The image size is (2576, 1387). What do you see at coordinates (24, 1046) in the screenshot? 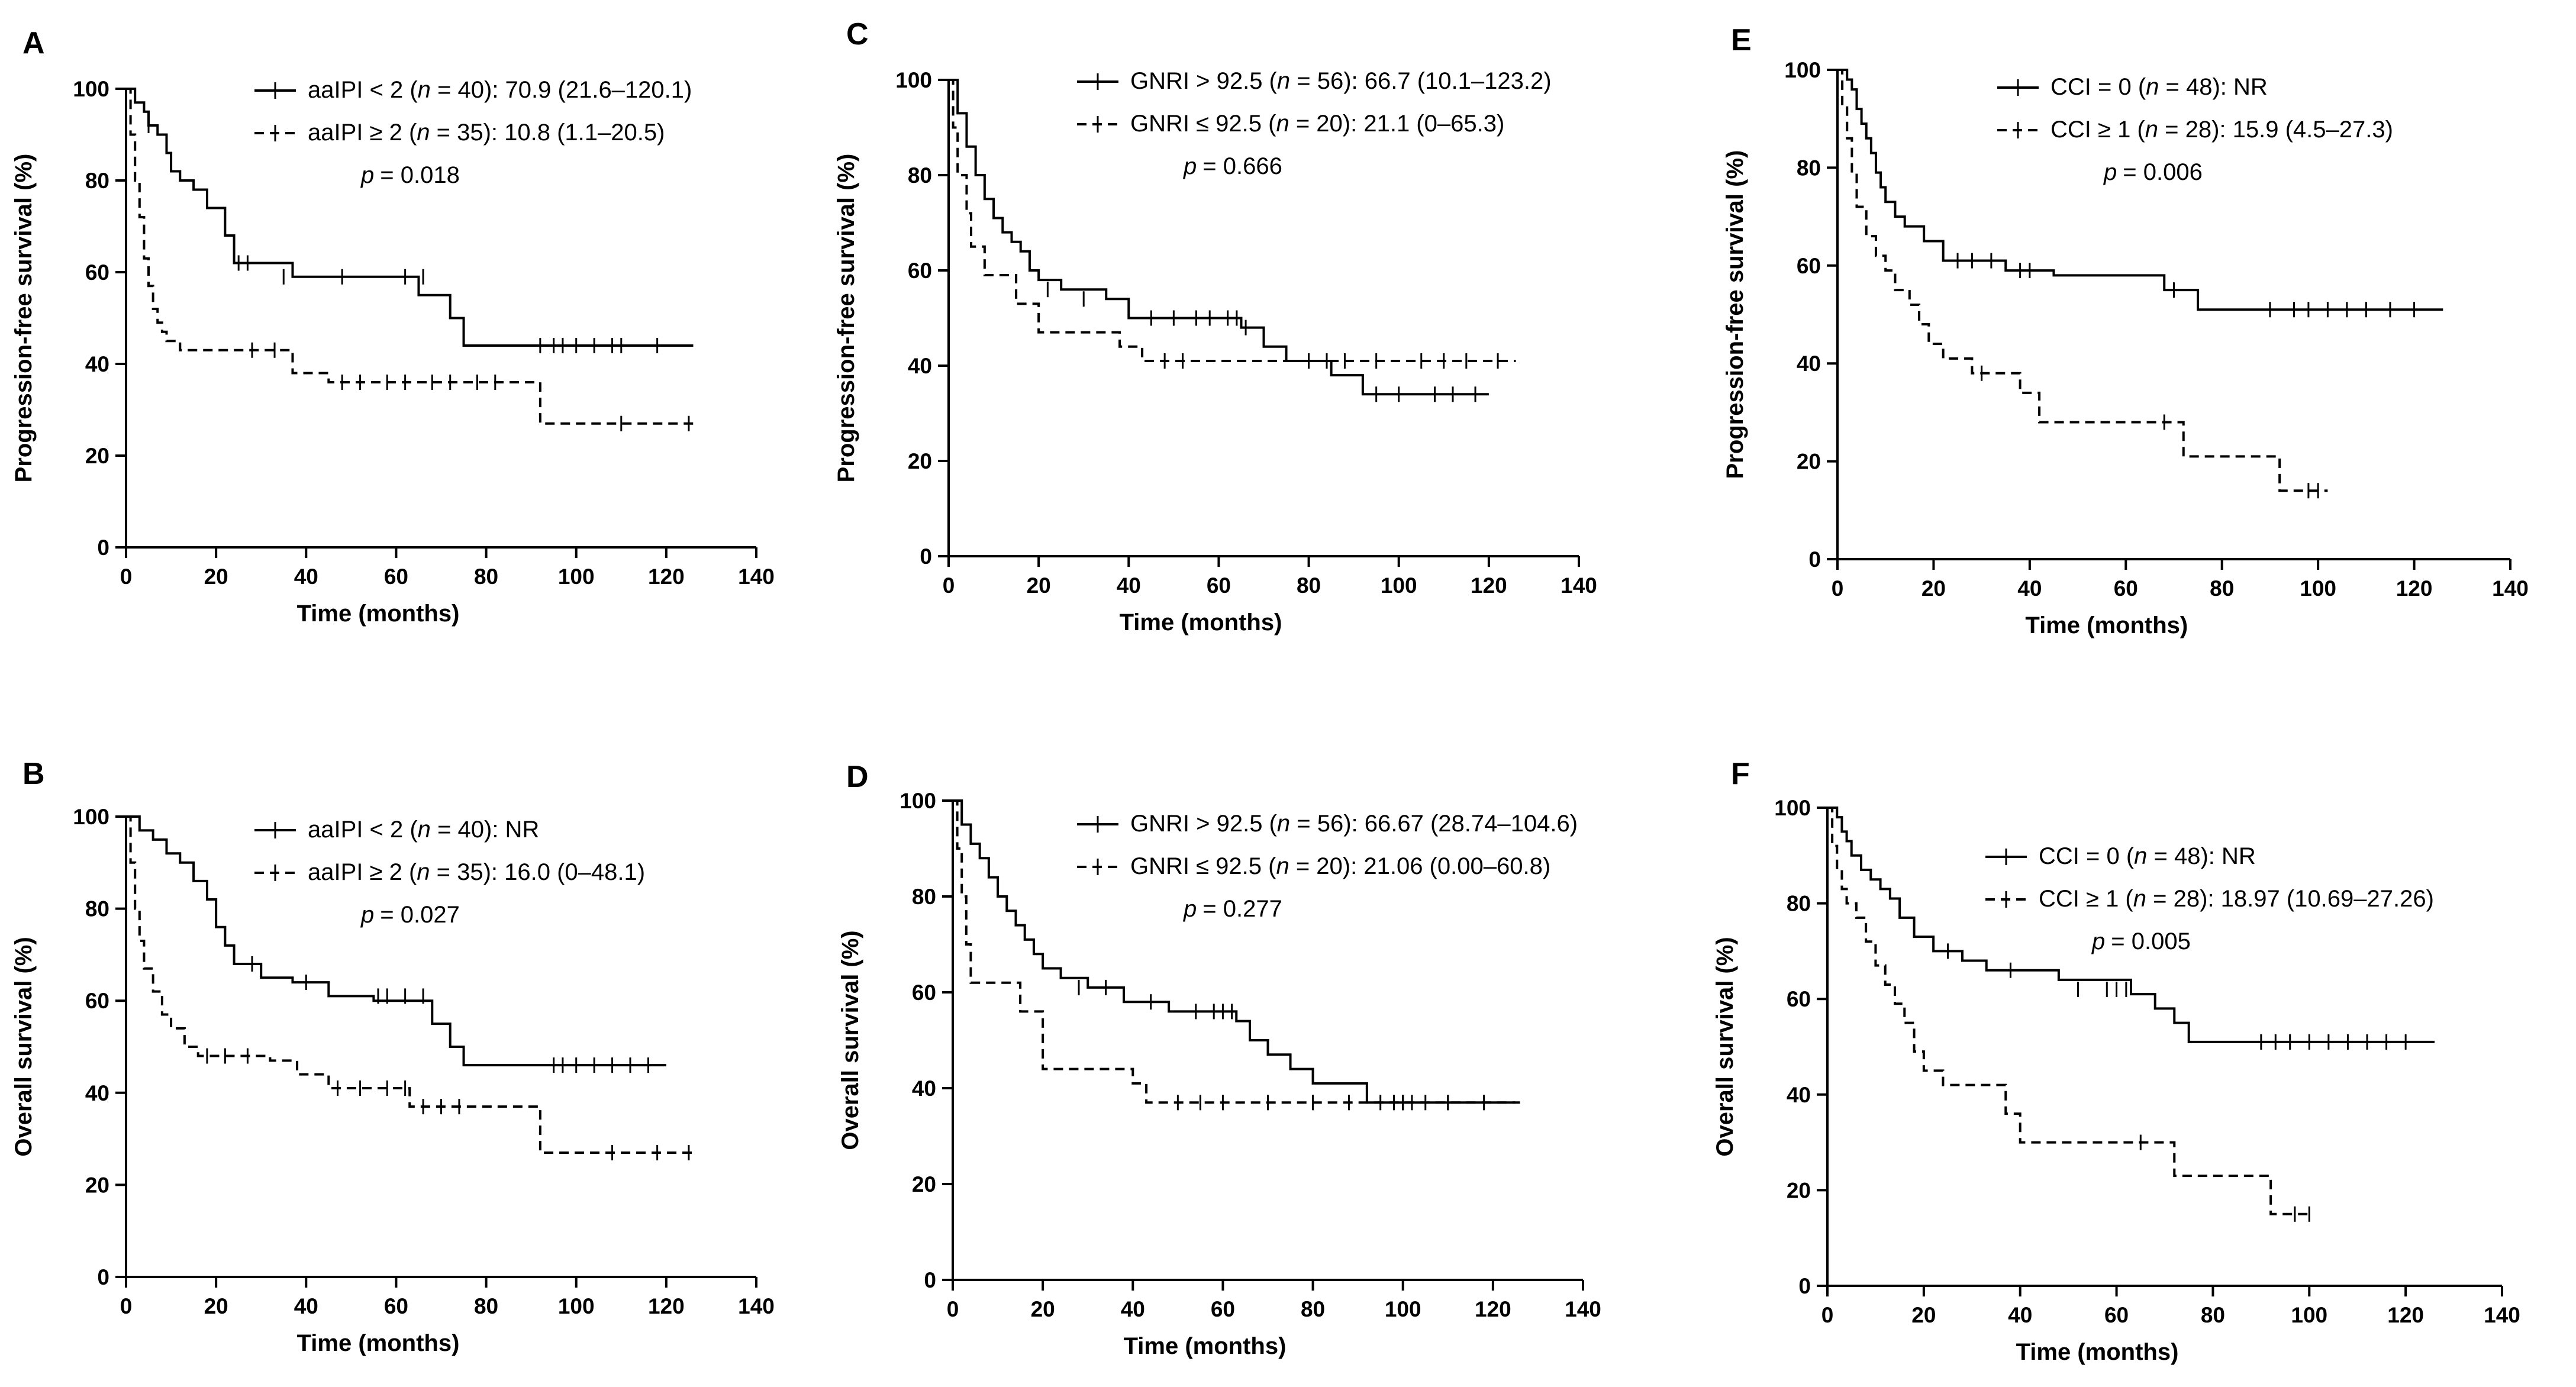
I see `y-axis-label: Overall survival (%)` at bounding box center [24, 1046].